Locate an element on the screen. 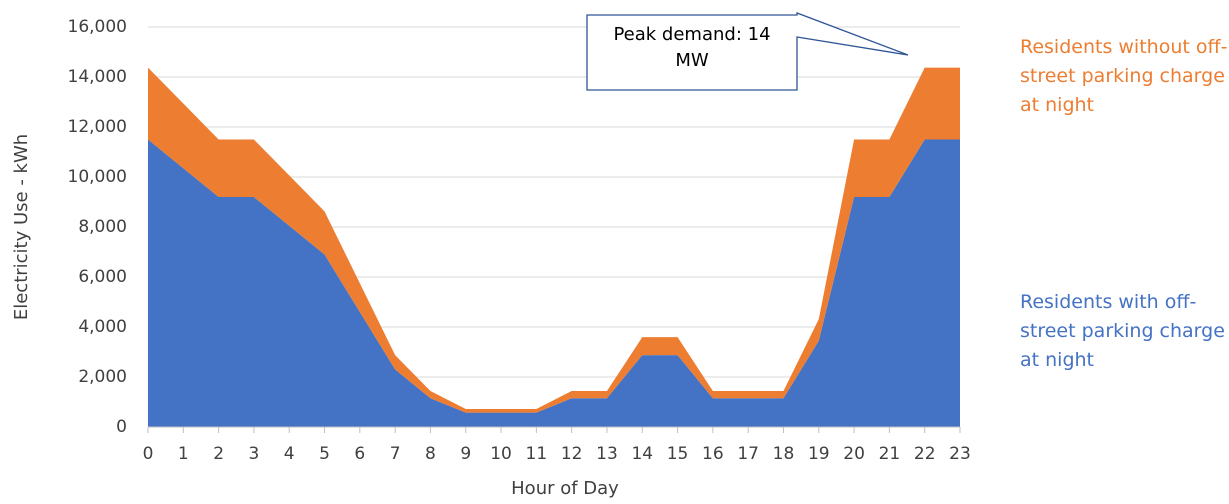 The image size is (1229, 504). x-tick-label: 11 is located at coordinates (537, 454).